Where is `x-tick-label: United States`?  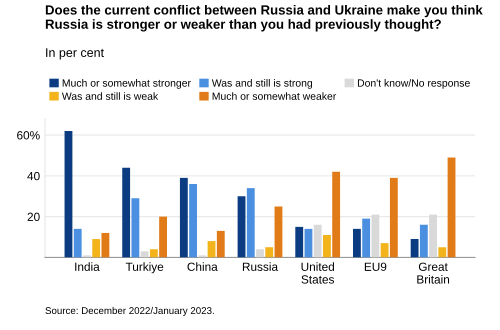
x-tick-label: United States is located at coordinates (317, 273).